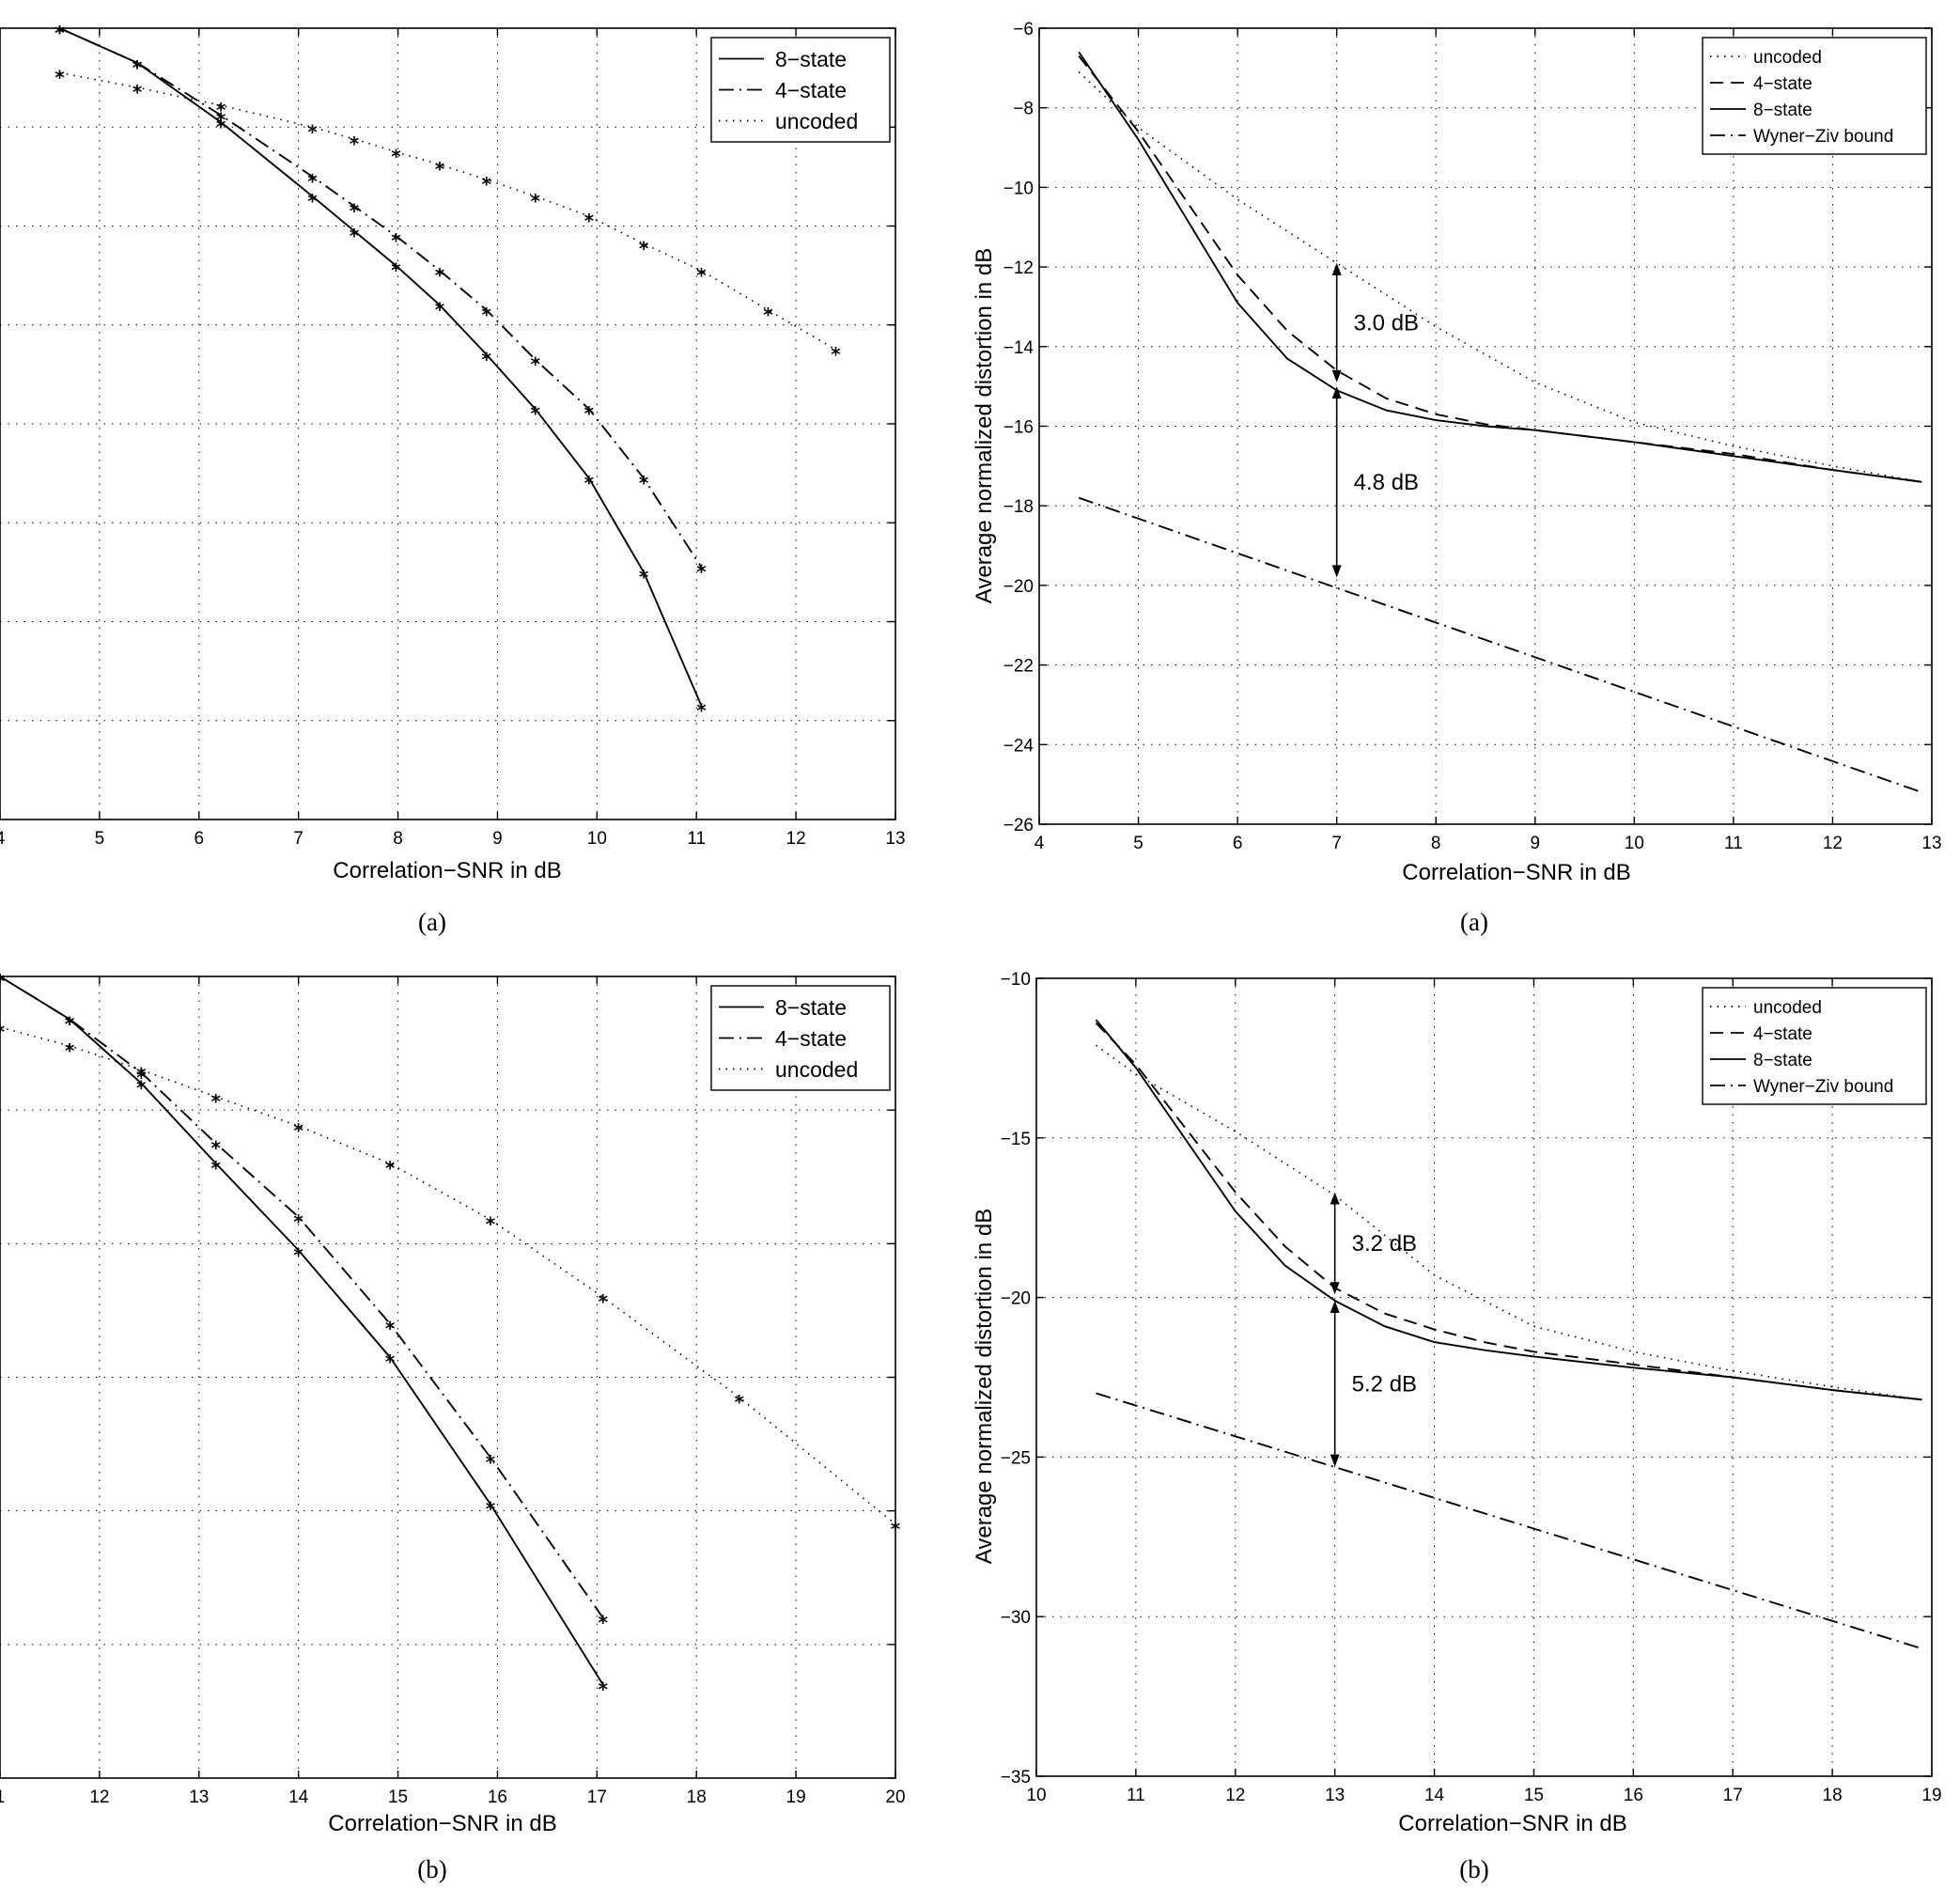  I want to click on annotation-label: 3.0 dB, so click(1386, 323).